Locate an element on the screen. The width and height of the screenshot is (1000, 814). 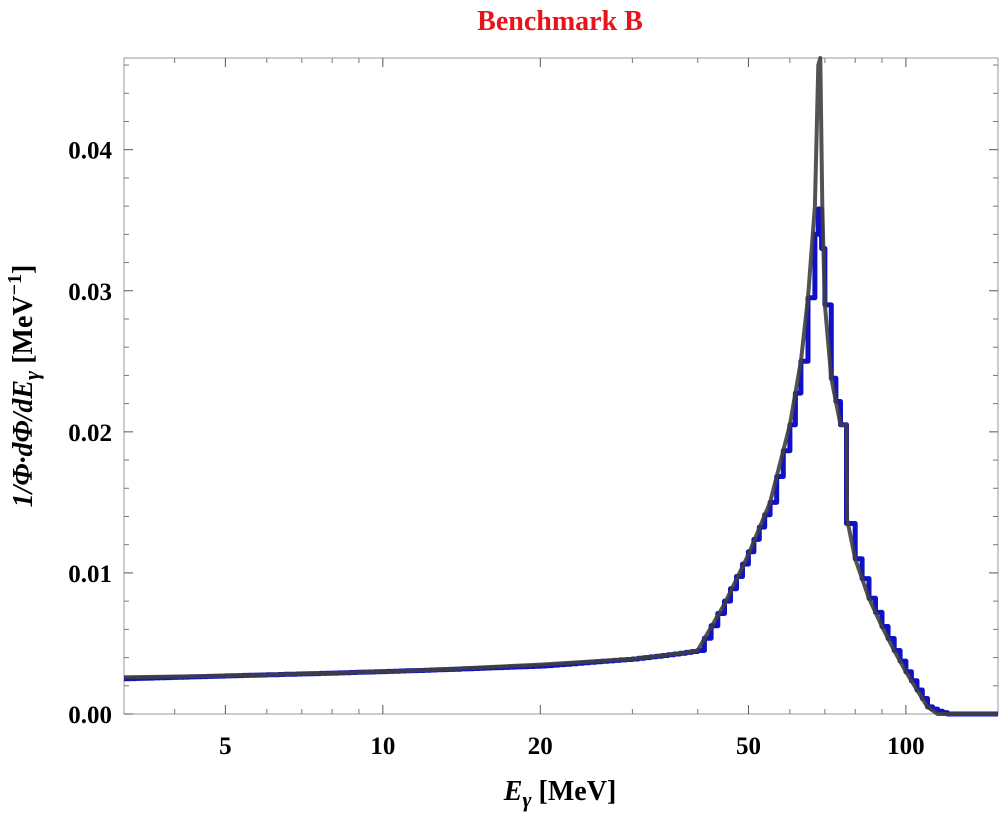
y-tick-label: 0.01 is located at coordinates (90, 574).